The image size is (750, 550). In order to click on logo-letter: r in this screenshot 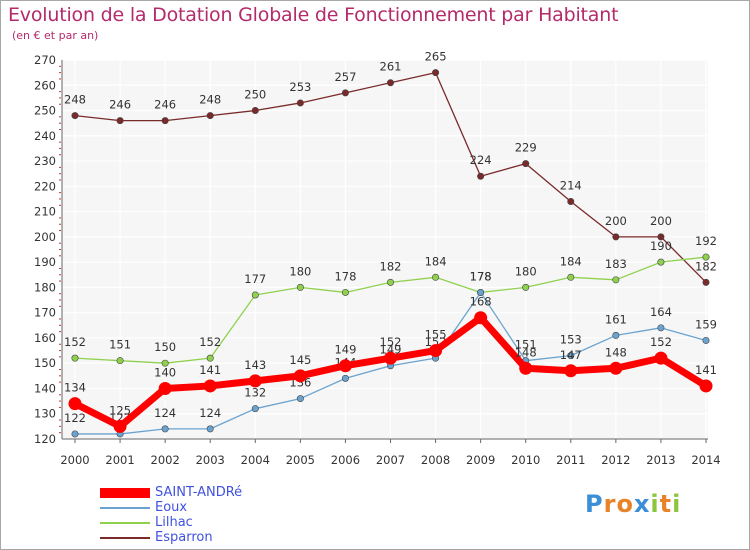, I will do `click(610, 504)`.